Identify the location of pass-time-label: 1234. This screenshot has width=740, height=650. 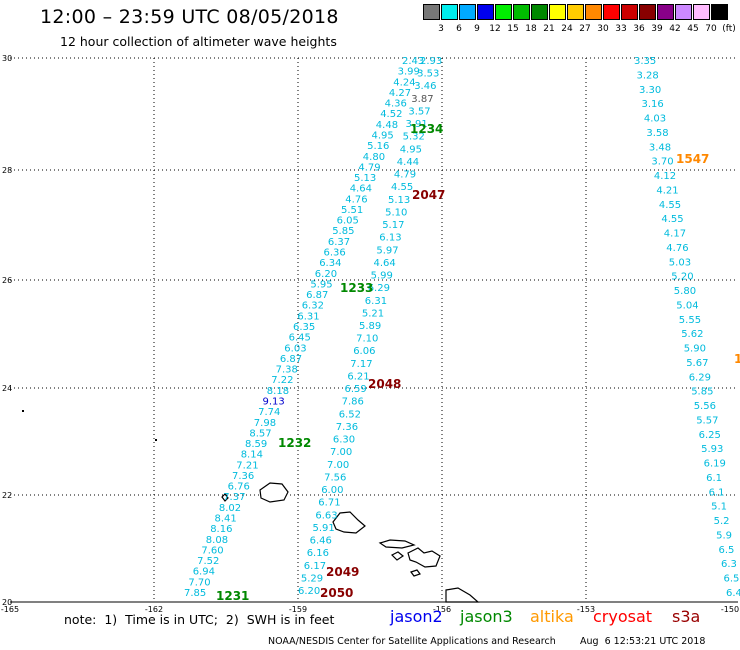
(426, 129).